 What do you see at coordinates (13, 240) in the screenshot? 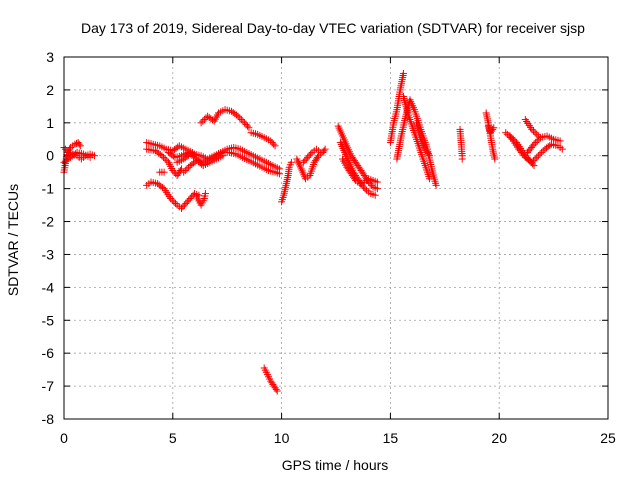
I see `y-axis-label: SDTVAR / TECUs` at bounding box center [13, 240].